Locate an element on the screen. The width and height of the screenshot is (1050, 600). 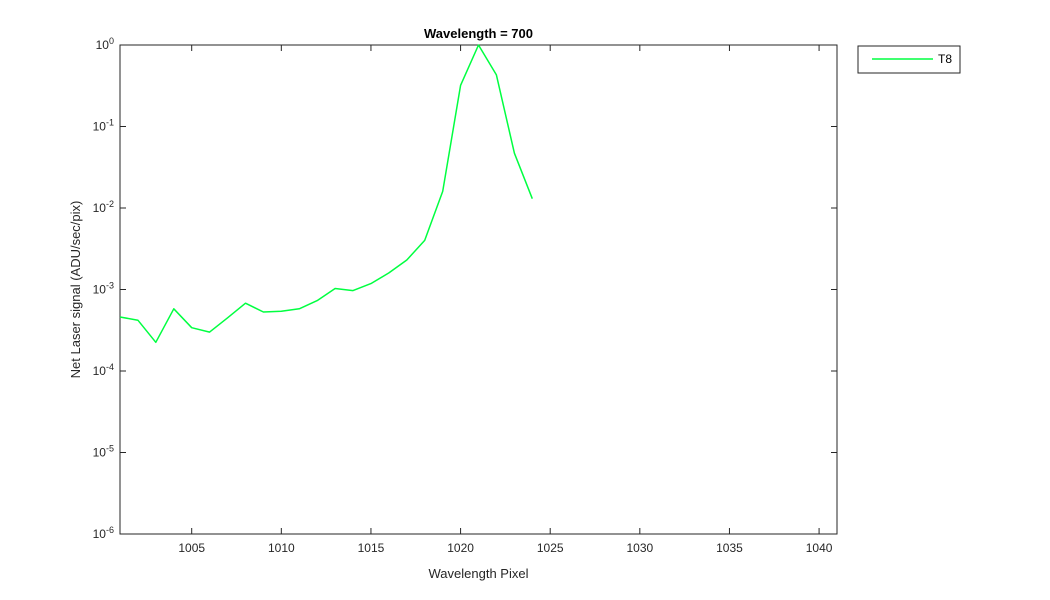
x-axis-title: Wavelength Pixel is located at coordinates (479, 573).